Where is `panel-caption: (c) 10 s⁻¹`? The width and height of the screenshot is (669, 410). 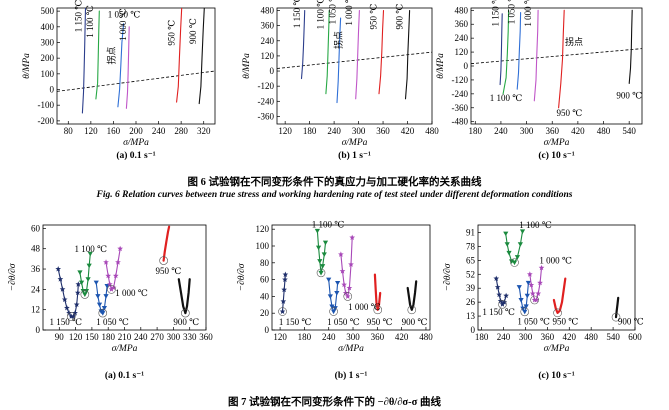
panel-caption: (c) 10 s⁻¹ is located at coordinates (556, 155).